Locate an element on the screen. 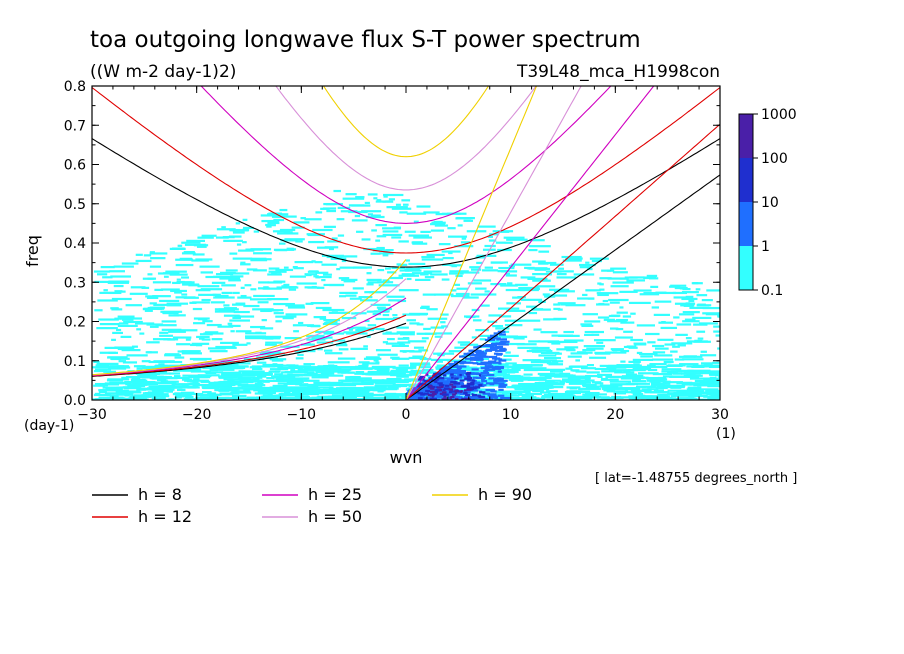 This screenshot has height=654, width=904. dispersion-curve is located at coordinates (562, 287).